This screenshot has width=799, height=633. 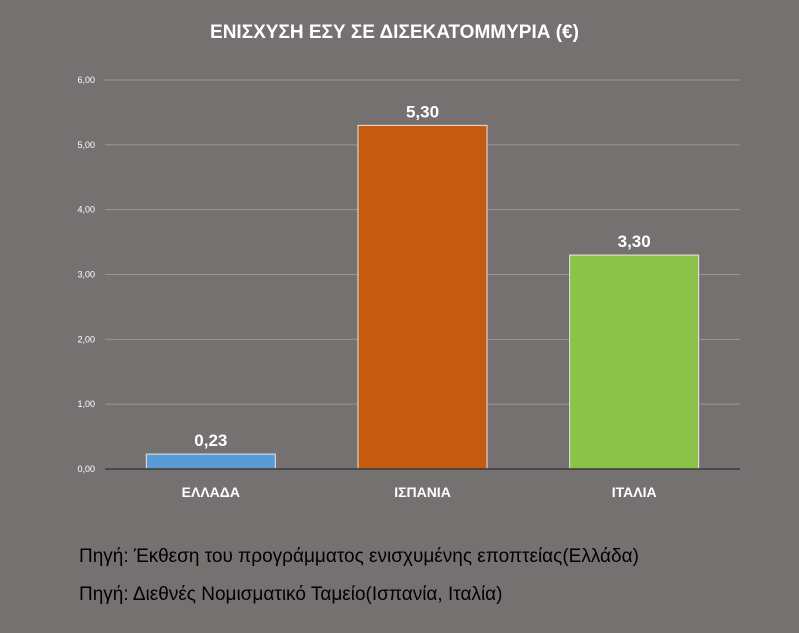 What do you see at coordinates (86, 469) in the screenshot?
I see `y-tick-label: 0,00` at bounding box center [86, 469].